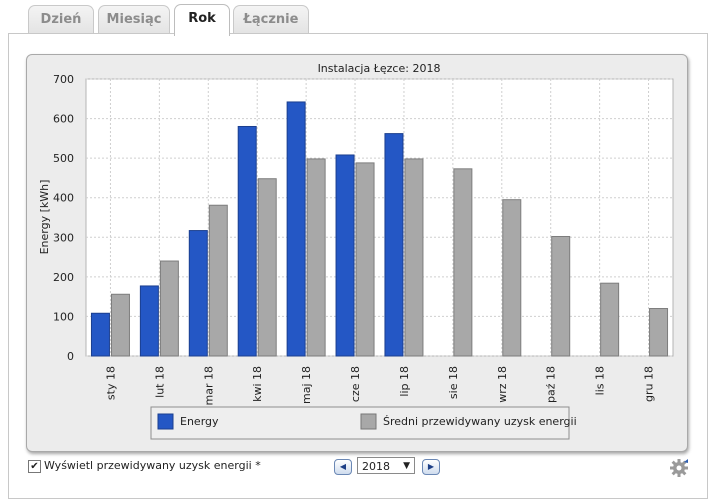 The height and width of the screenshot is (502, 715). I want to click on tab-year: Rok, so click(202, 20).